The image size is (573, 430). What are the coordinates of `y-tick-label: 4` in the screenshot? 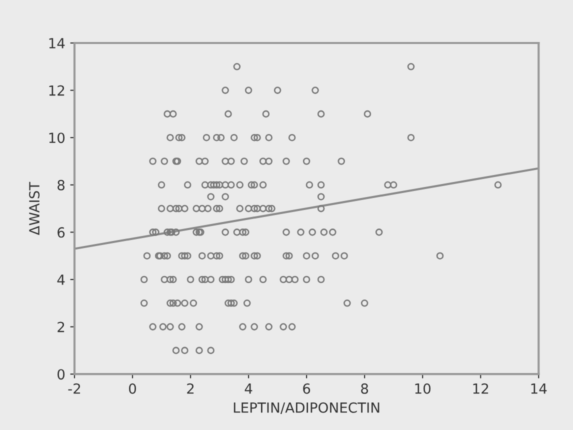 It's located at (61, 279).